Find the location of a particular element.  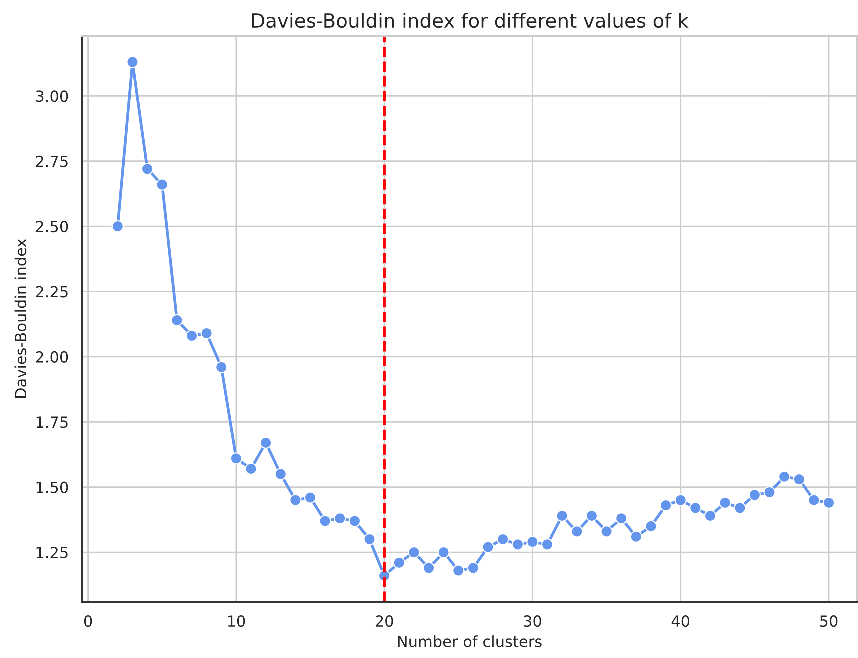

y-tick-label: 2.00 is located at coordinates (52, 357).